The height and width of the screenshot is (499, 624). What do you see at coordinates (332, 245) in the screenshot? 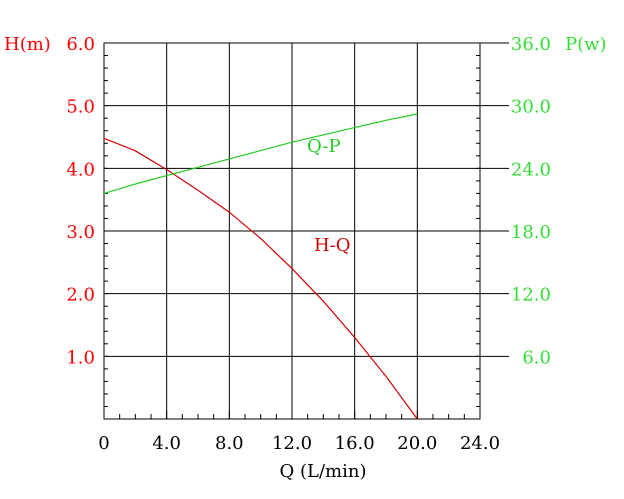
I see `series-label-hq: H-Q` at bounding box center [332, 245].